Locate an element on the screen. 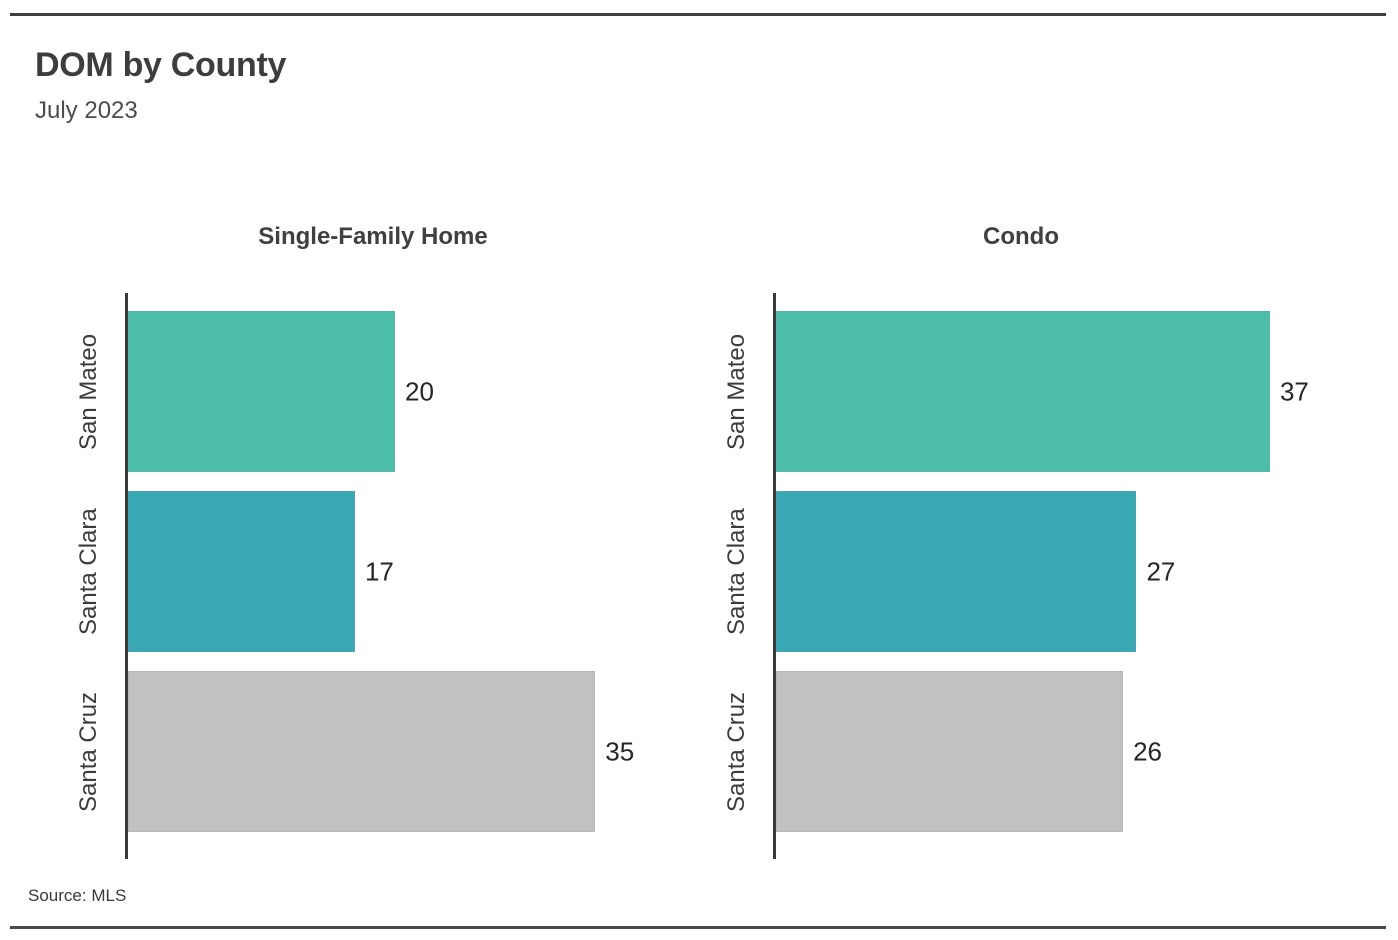 The image size is (1398, 940). bar-row: Santa Clara 17 is located at coordinates (368, 571).